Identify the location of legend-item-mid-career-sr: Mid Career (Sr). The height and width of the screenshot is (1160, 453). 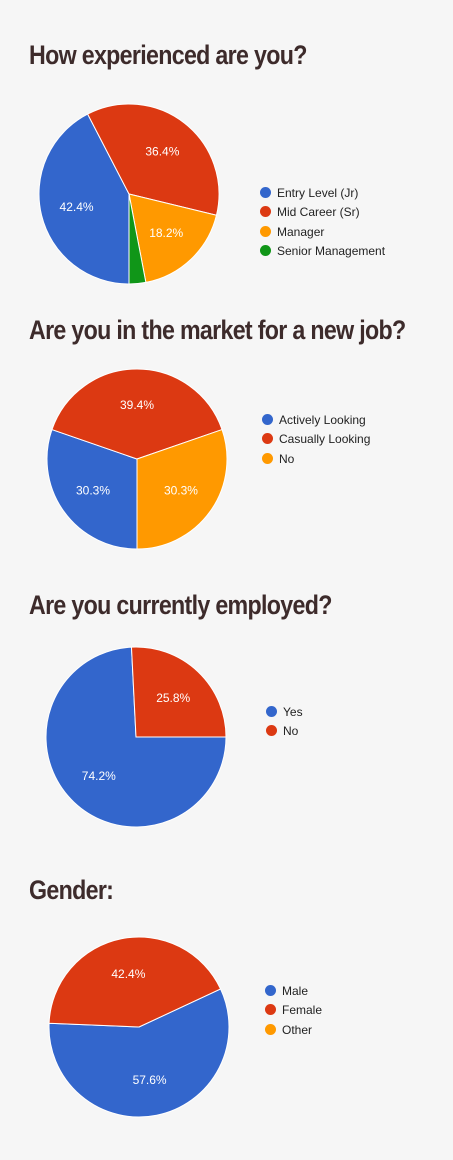
(310, 212).